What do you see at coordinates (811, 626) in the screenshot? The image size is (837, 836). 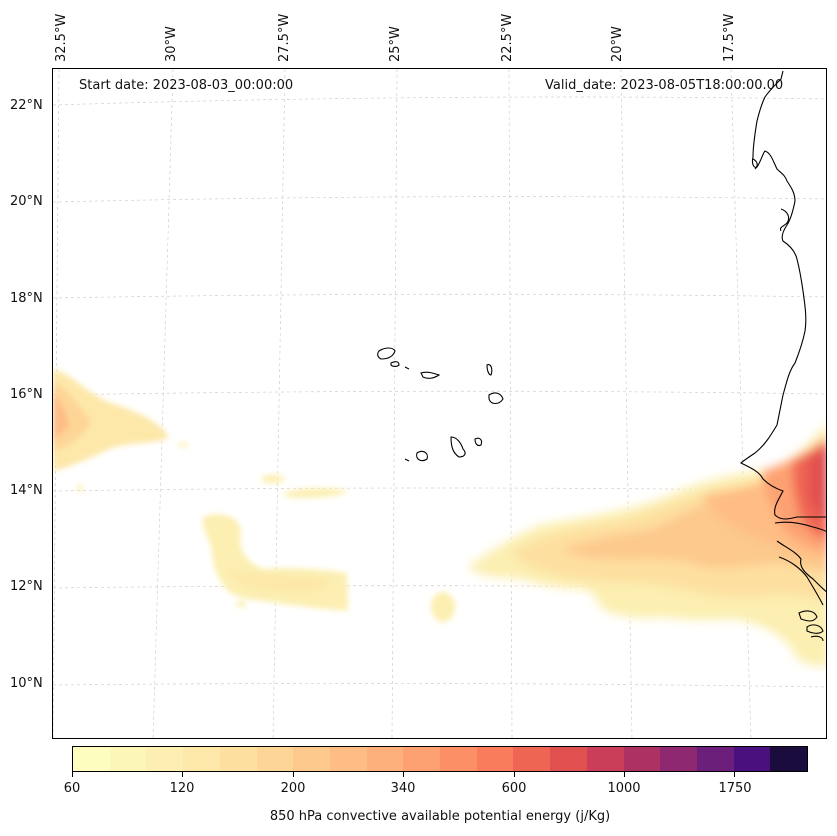 I see `bijagos-islands` at bounding box center [811, 626].